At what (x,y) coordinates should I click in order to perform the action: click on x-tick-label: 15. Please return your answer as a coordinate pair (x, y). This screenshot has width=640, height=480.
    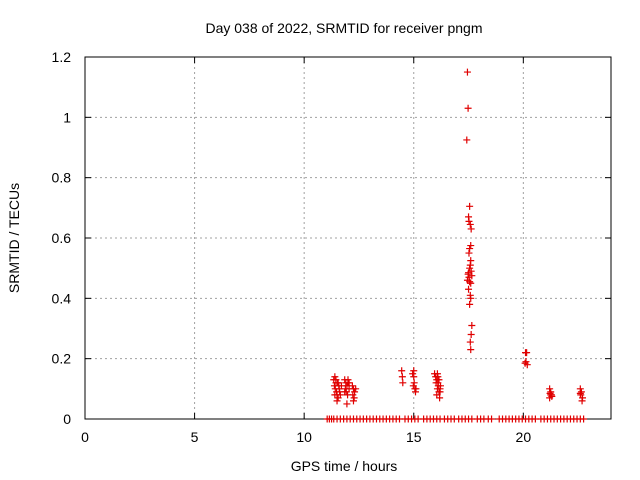
    Looking at the image, I should click on (414, 437).